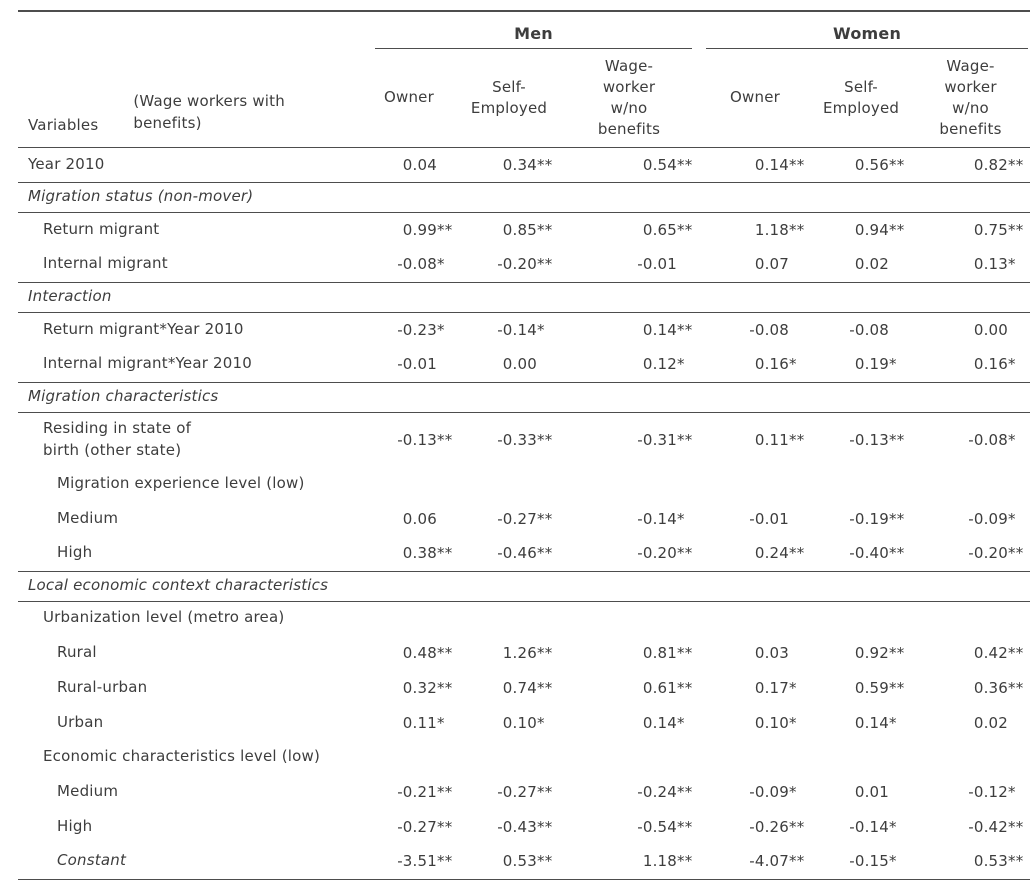  What do you see at coordinates (164, 617) in the screenshot?
I see `row-label: Urbanization level (metro area)` at bounding box center [164, 617].